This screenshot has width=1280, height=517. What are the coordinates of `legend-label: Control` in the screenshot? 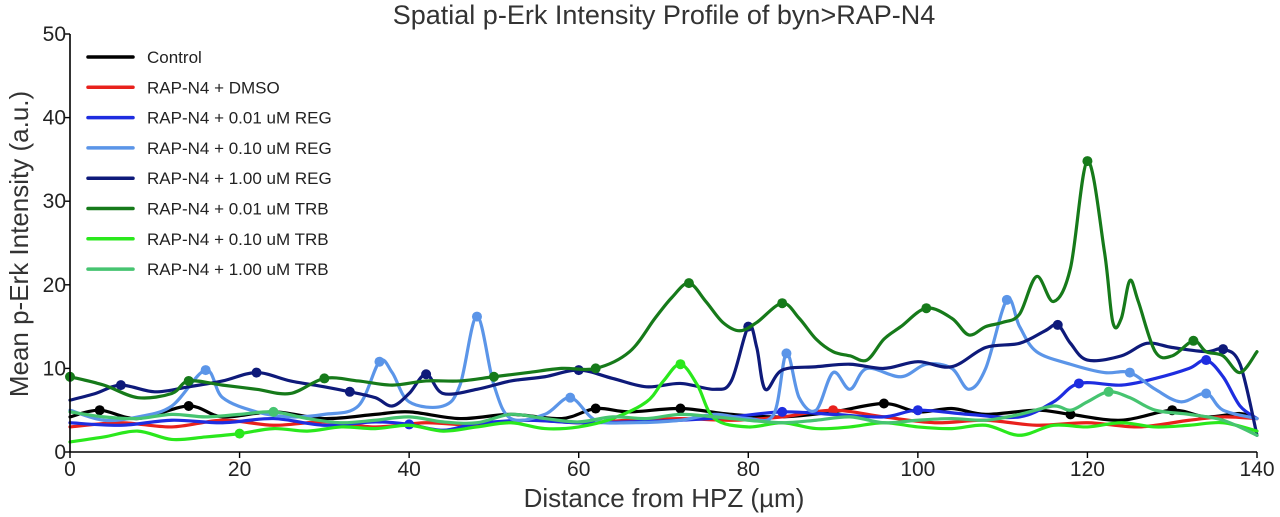 It's located at (174, 57).